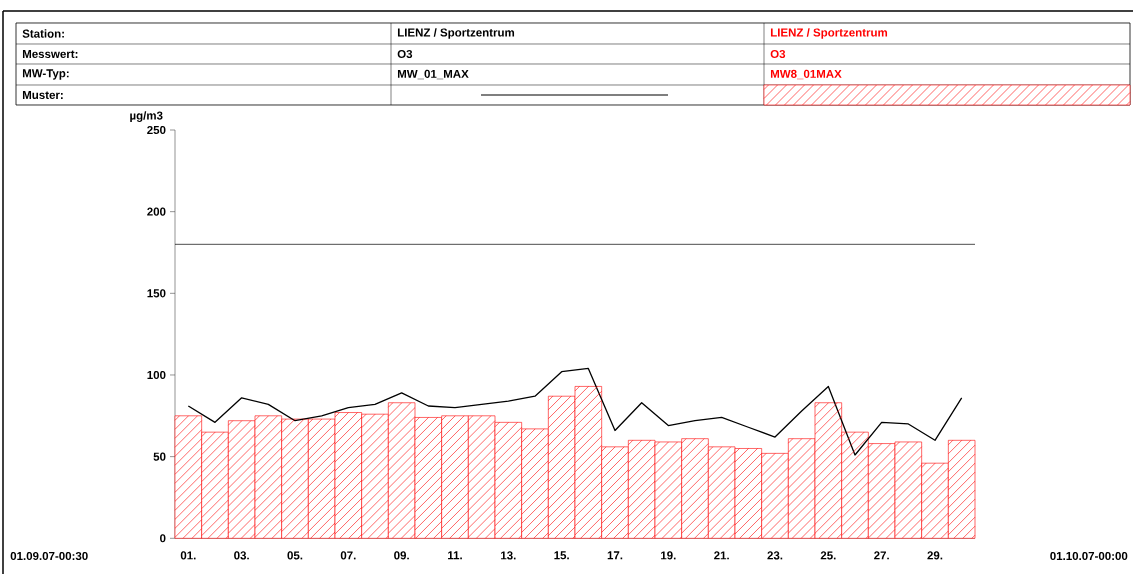 This screenshot has height=574, width=1133. What do you see at coordinates (935, 555) in the screenshot?
I see `x-tick-label: 29.` at bounding box center [935, 555].